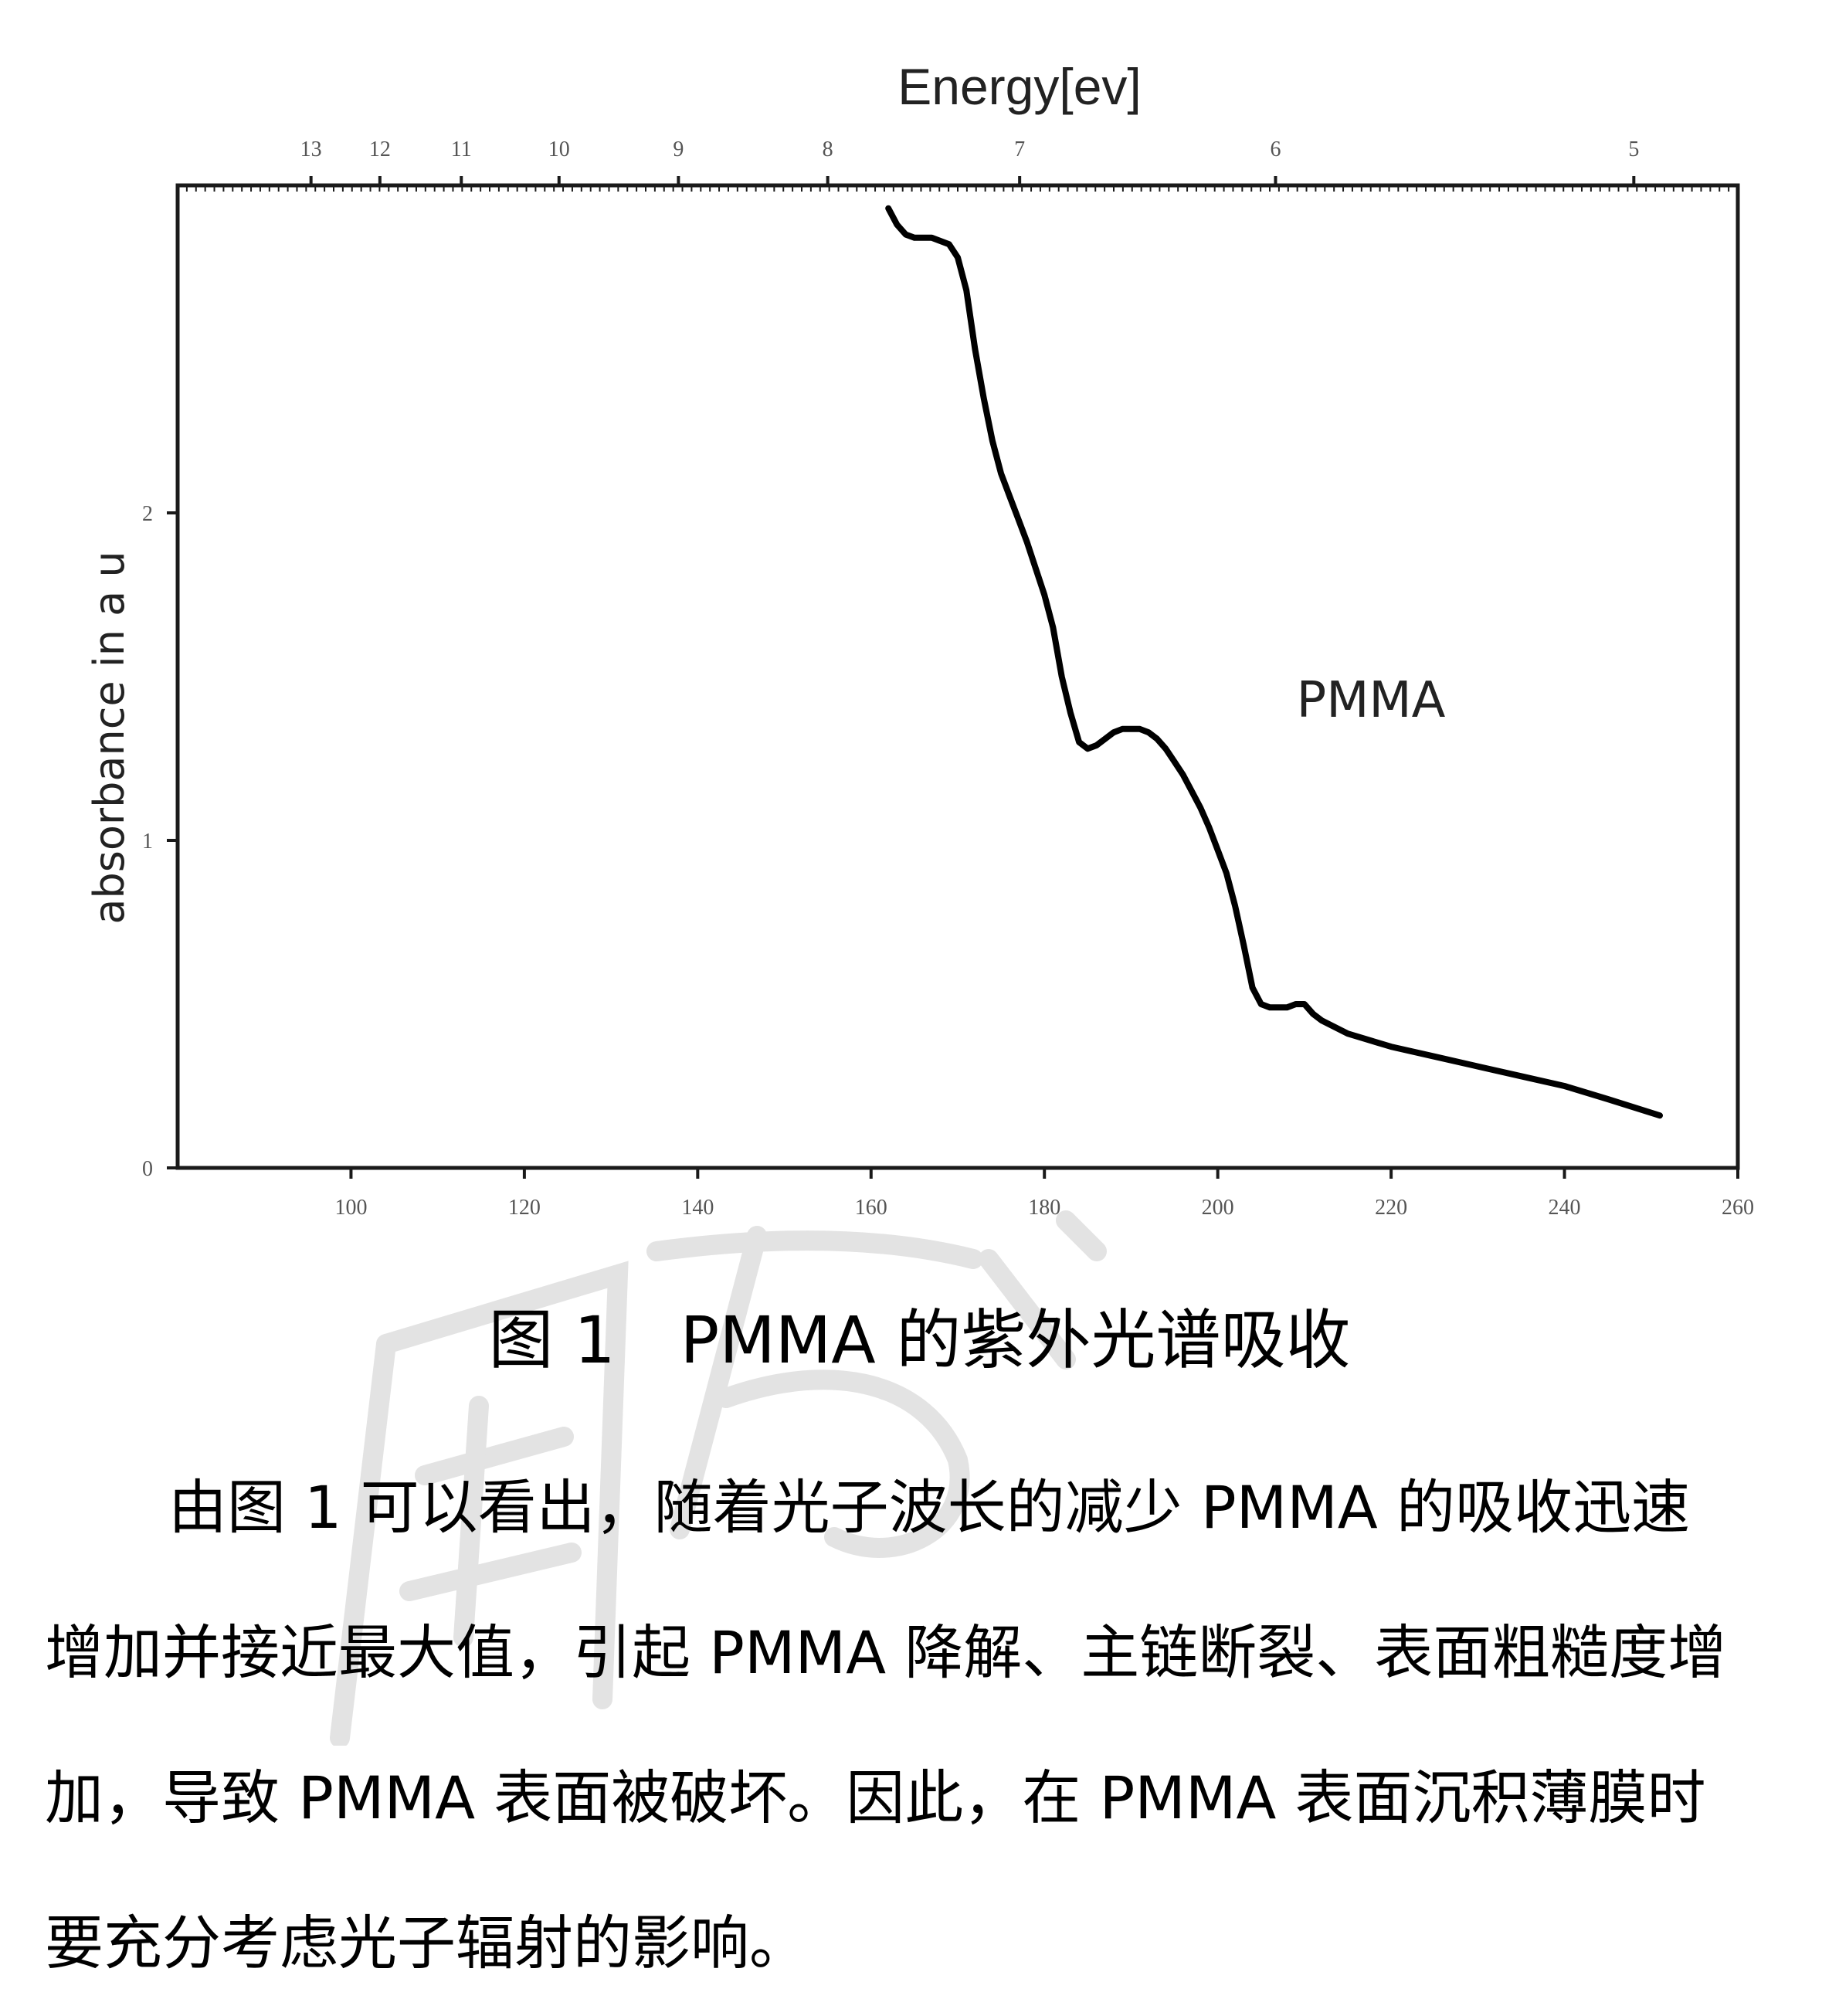 The width and height of the screenshot is (1839, 2016). I want to click on x-tick-label: 160, so click(871, 1208).